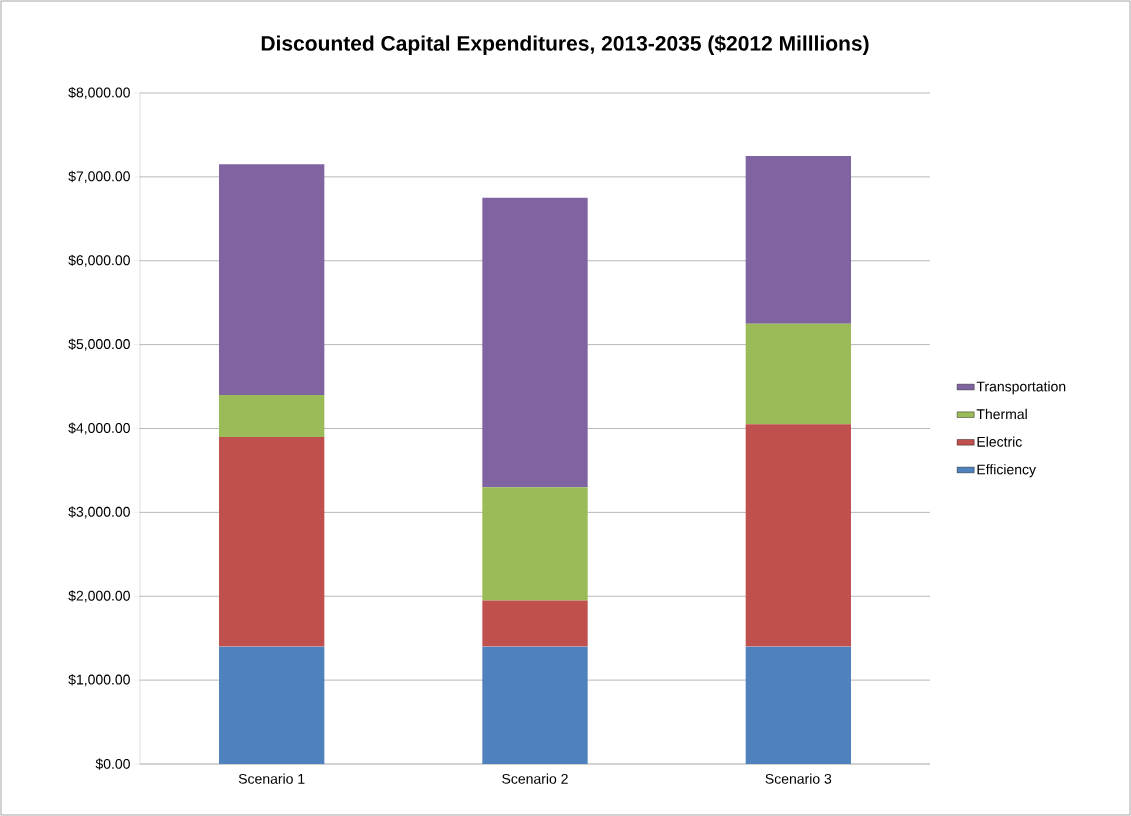 The image size is (1131, 816). What do you see at coordinates (99, 596) in the screenshot?
I see `y-tick-label: $2,000.00` at bounding box center [99, 596].